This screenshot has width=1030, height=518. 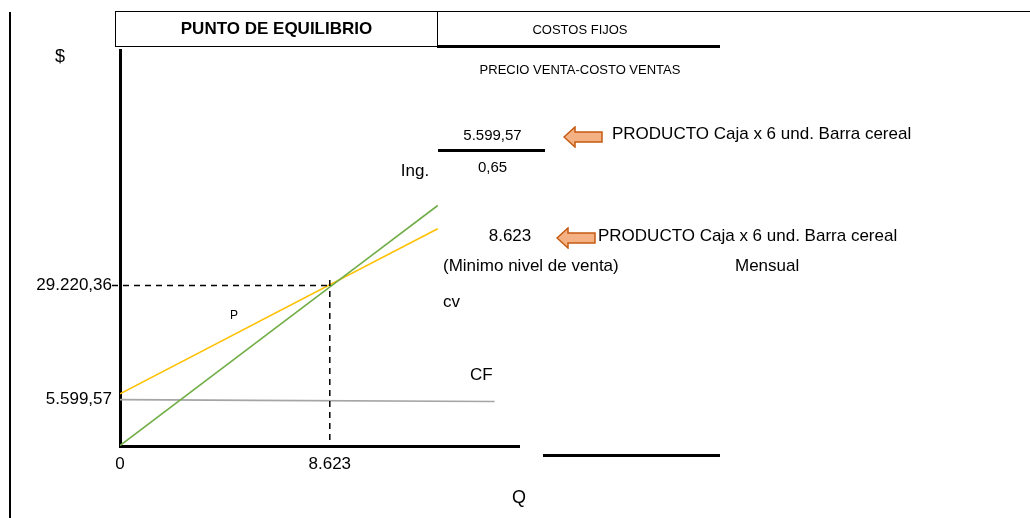 I want to click on annotation: 0,65, so click(x=492, y=166).